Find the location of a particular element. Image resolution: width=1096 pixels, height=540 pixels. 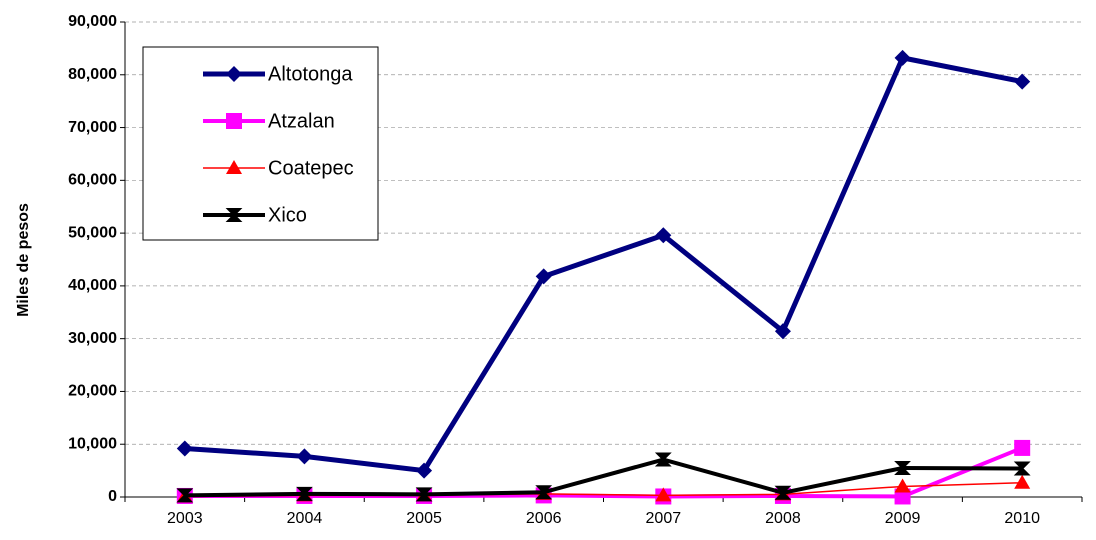

legend-label: Altotonga is located at coordinates (310, 74).